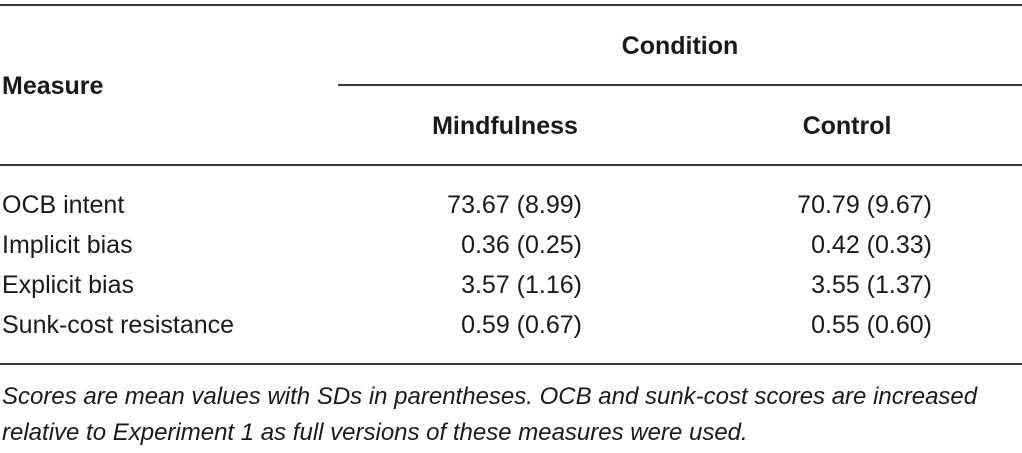 Image resolution: width=1022 pixels, height=453 pixels. I want to click on row-control-value: 70.79 (9.67), so click(864, 205).